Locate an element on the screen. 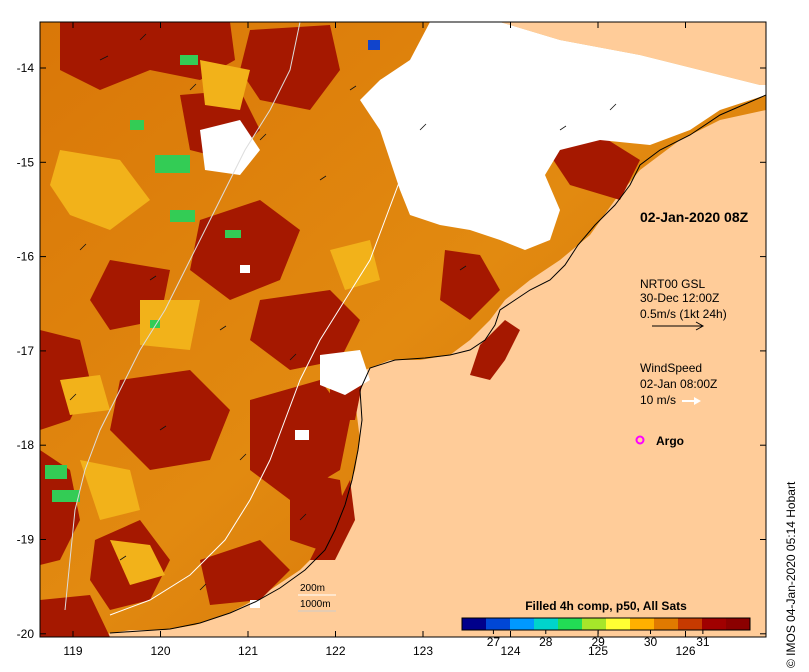 The image size is (809, 672). drifter-legend: NRT00 GSL 30-Dec 12:00Z 0.5m/s (1kt 24h) is located at coordinates (683, 304).